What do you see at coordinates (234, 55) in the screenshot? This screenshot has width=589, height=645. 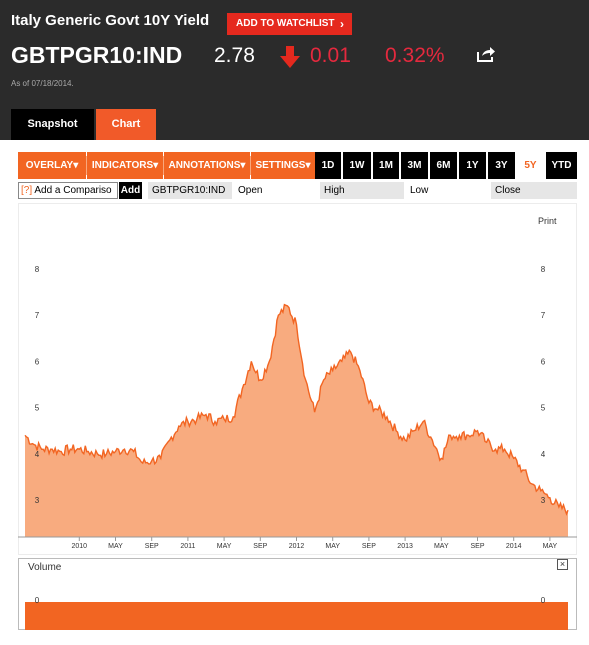 I see `last-price: 2.78` at bounding box center [234, 55].